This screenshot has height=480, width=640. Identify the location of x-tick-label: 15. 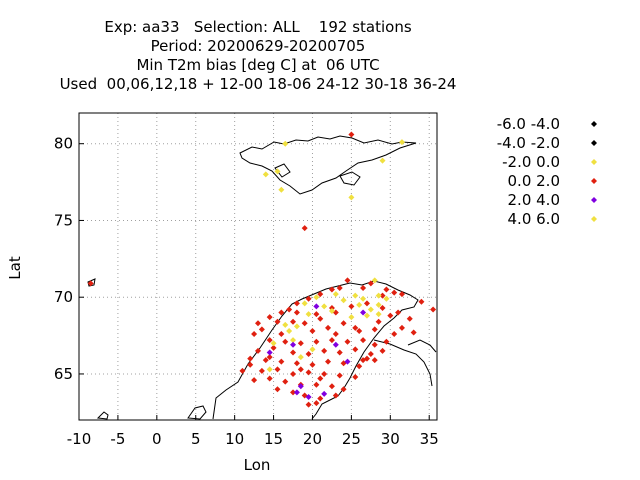
(273, 439).